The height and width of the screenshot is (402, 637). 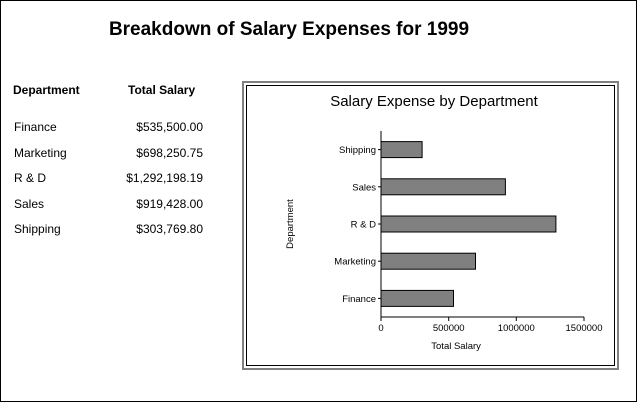 I want to click on table-row: R & D $1,292,198.19, so click(x=108, y=183).